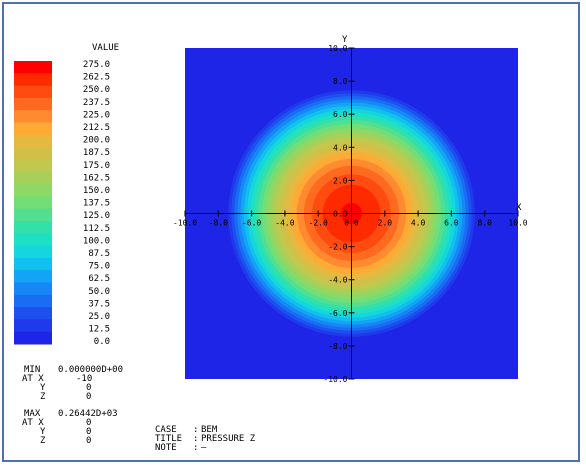 This screenshot has width=586, height=468. Describe the element at coordinates (105, 48) in the screenshot. I see `legend-title: VALUE` at that location.